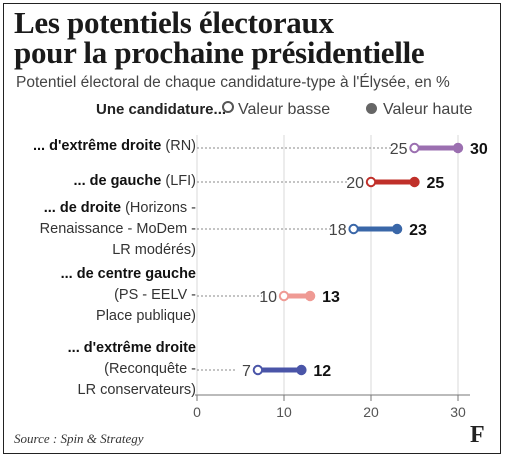  Describe the element at coordinates (268, 297) in the screenshot. I see `low-value-label: 10` at that location.